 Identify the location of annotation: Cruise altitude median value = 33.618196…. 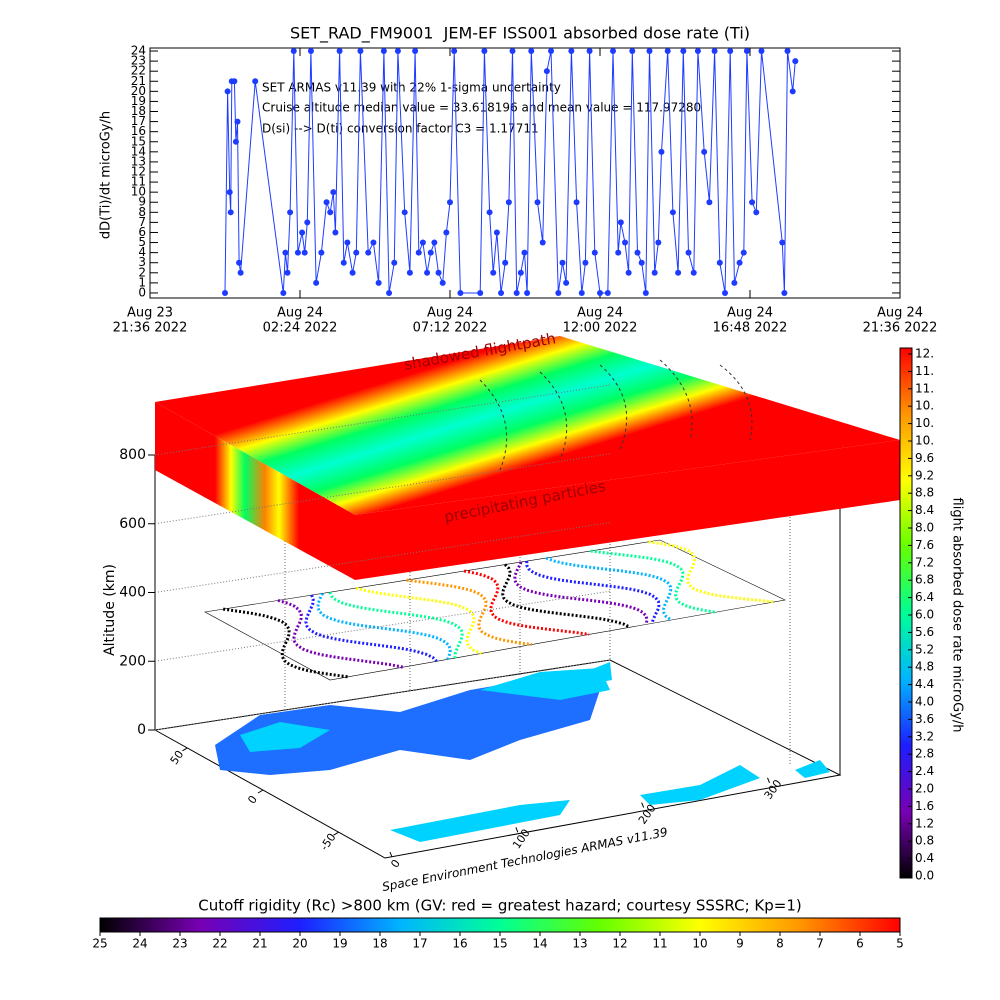
(481, 108).